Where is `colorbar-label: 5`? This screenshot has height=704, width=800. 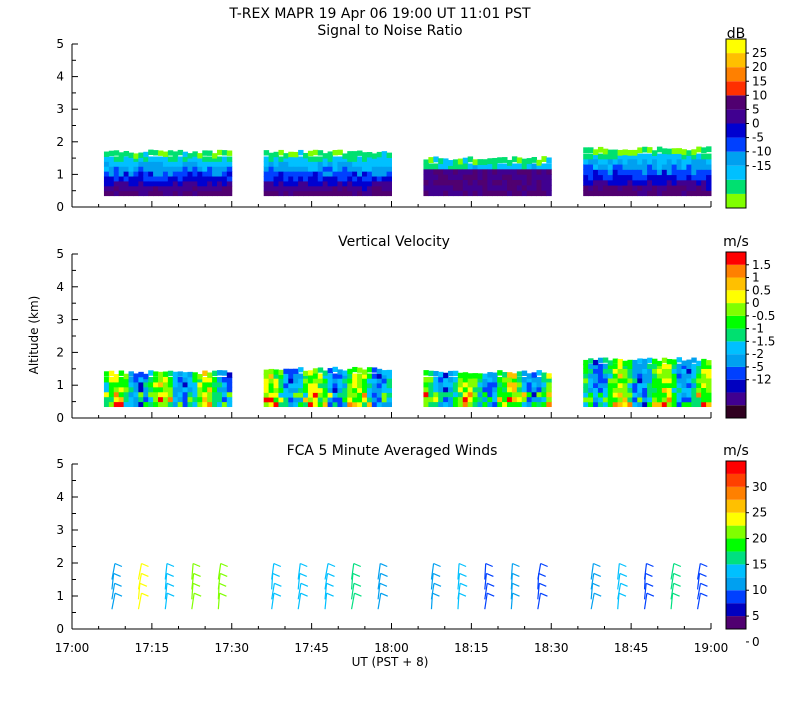
colorbar-label: 5 is located at coordinates (756, 616).